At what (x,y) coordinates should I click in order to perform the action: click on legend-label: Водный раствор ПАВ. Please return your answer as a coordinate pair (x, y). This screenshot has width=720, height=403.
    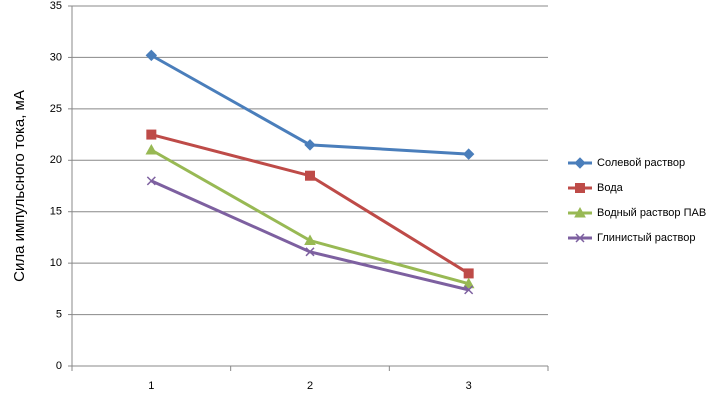
    Looking at the image, I should click on (651, 213).